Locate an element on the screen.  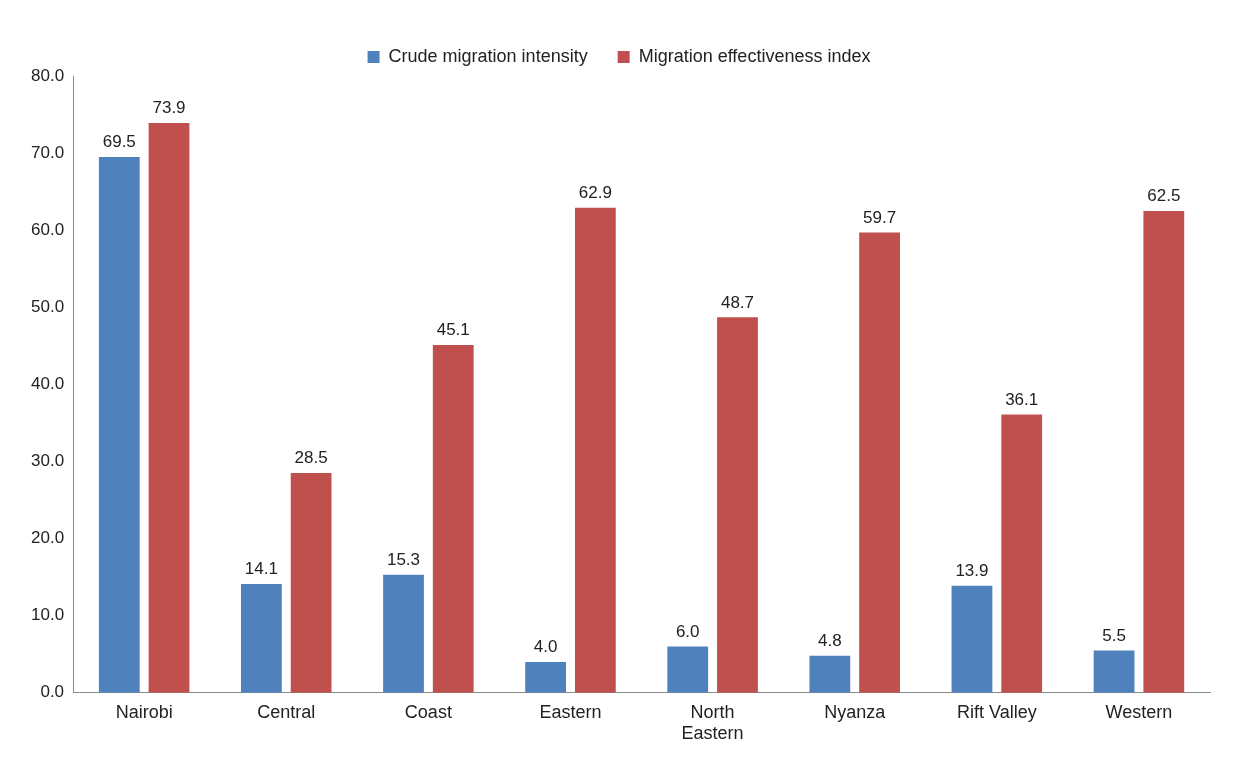
y-tick-label: 0.0 is located at coordinates (52, 692).